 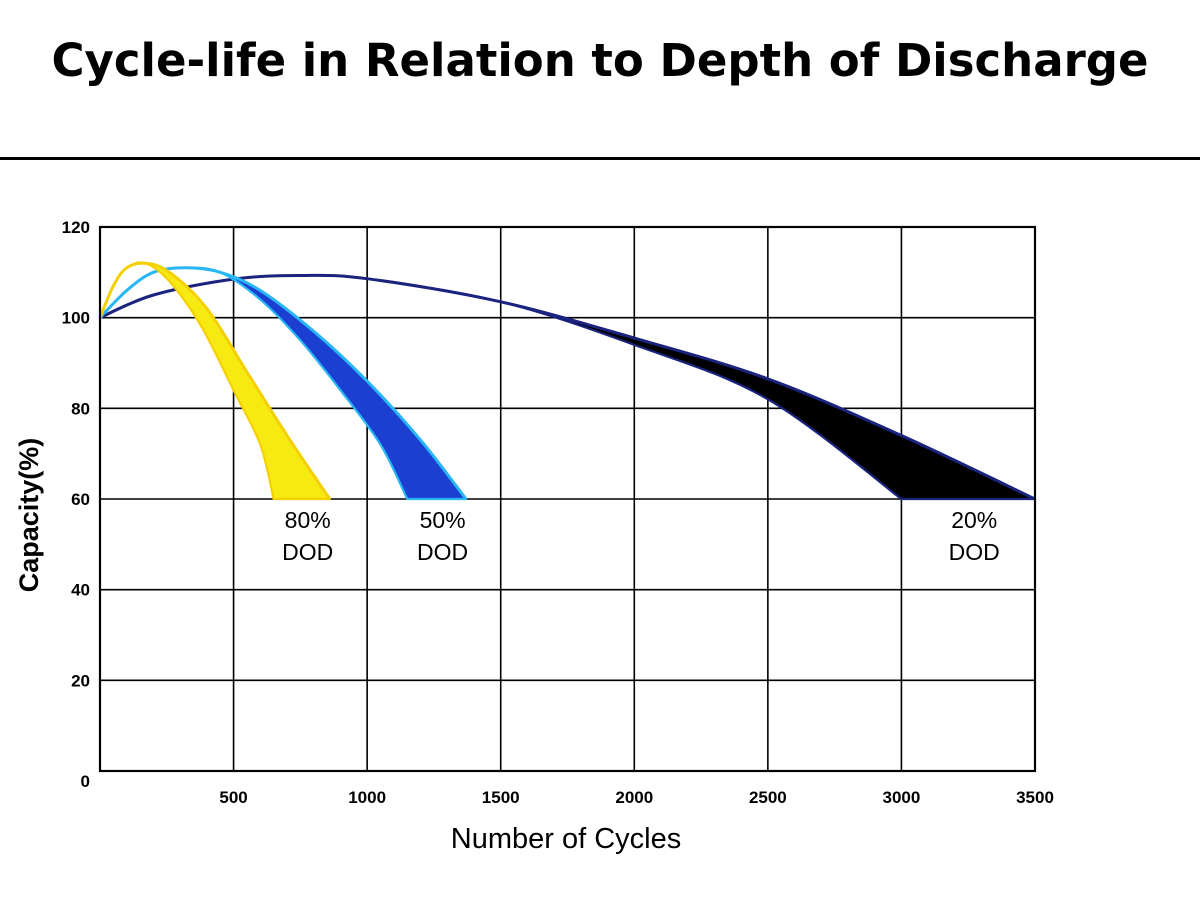 What do you see at coordinates (566, 839) in the screenshot?
I see `x-axis-label: Number of Cycles` at bounding box center [566, 839].